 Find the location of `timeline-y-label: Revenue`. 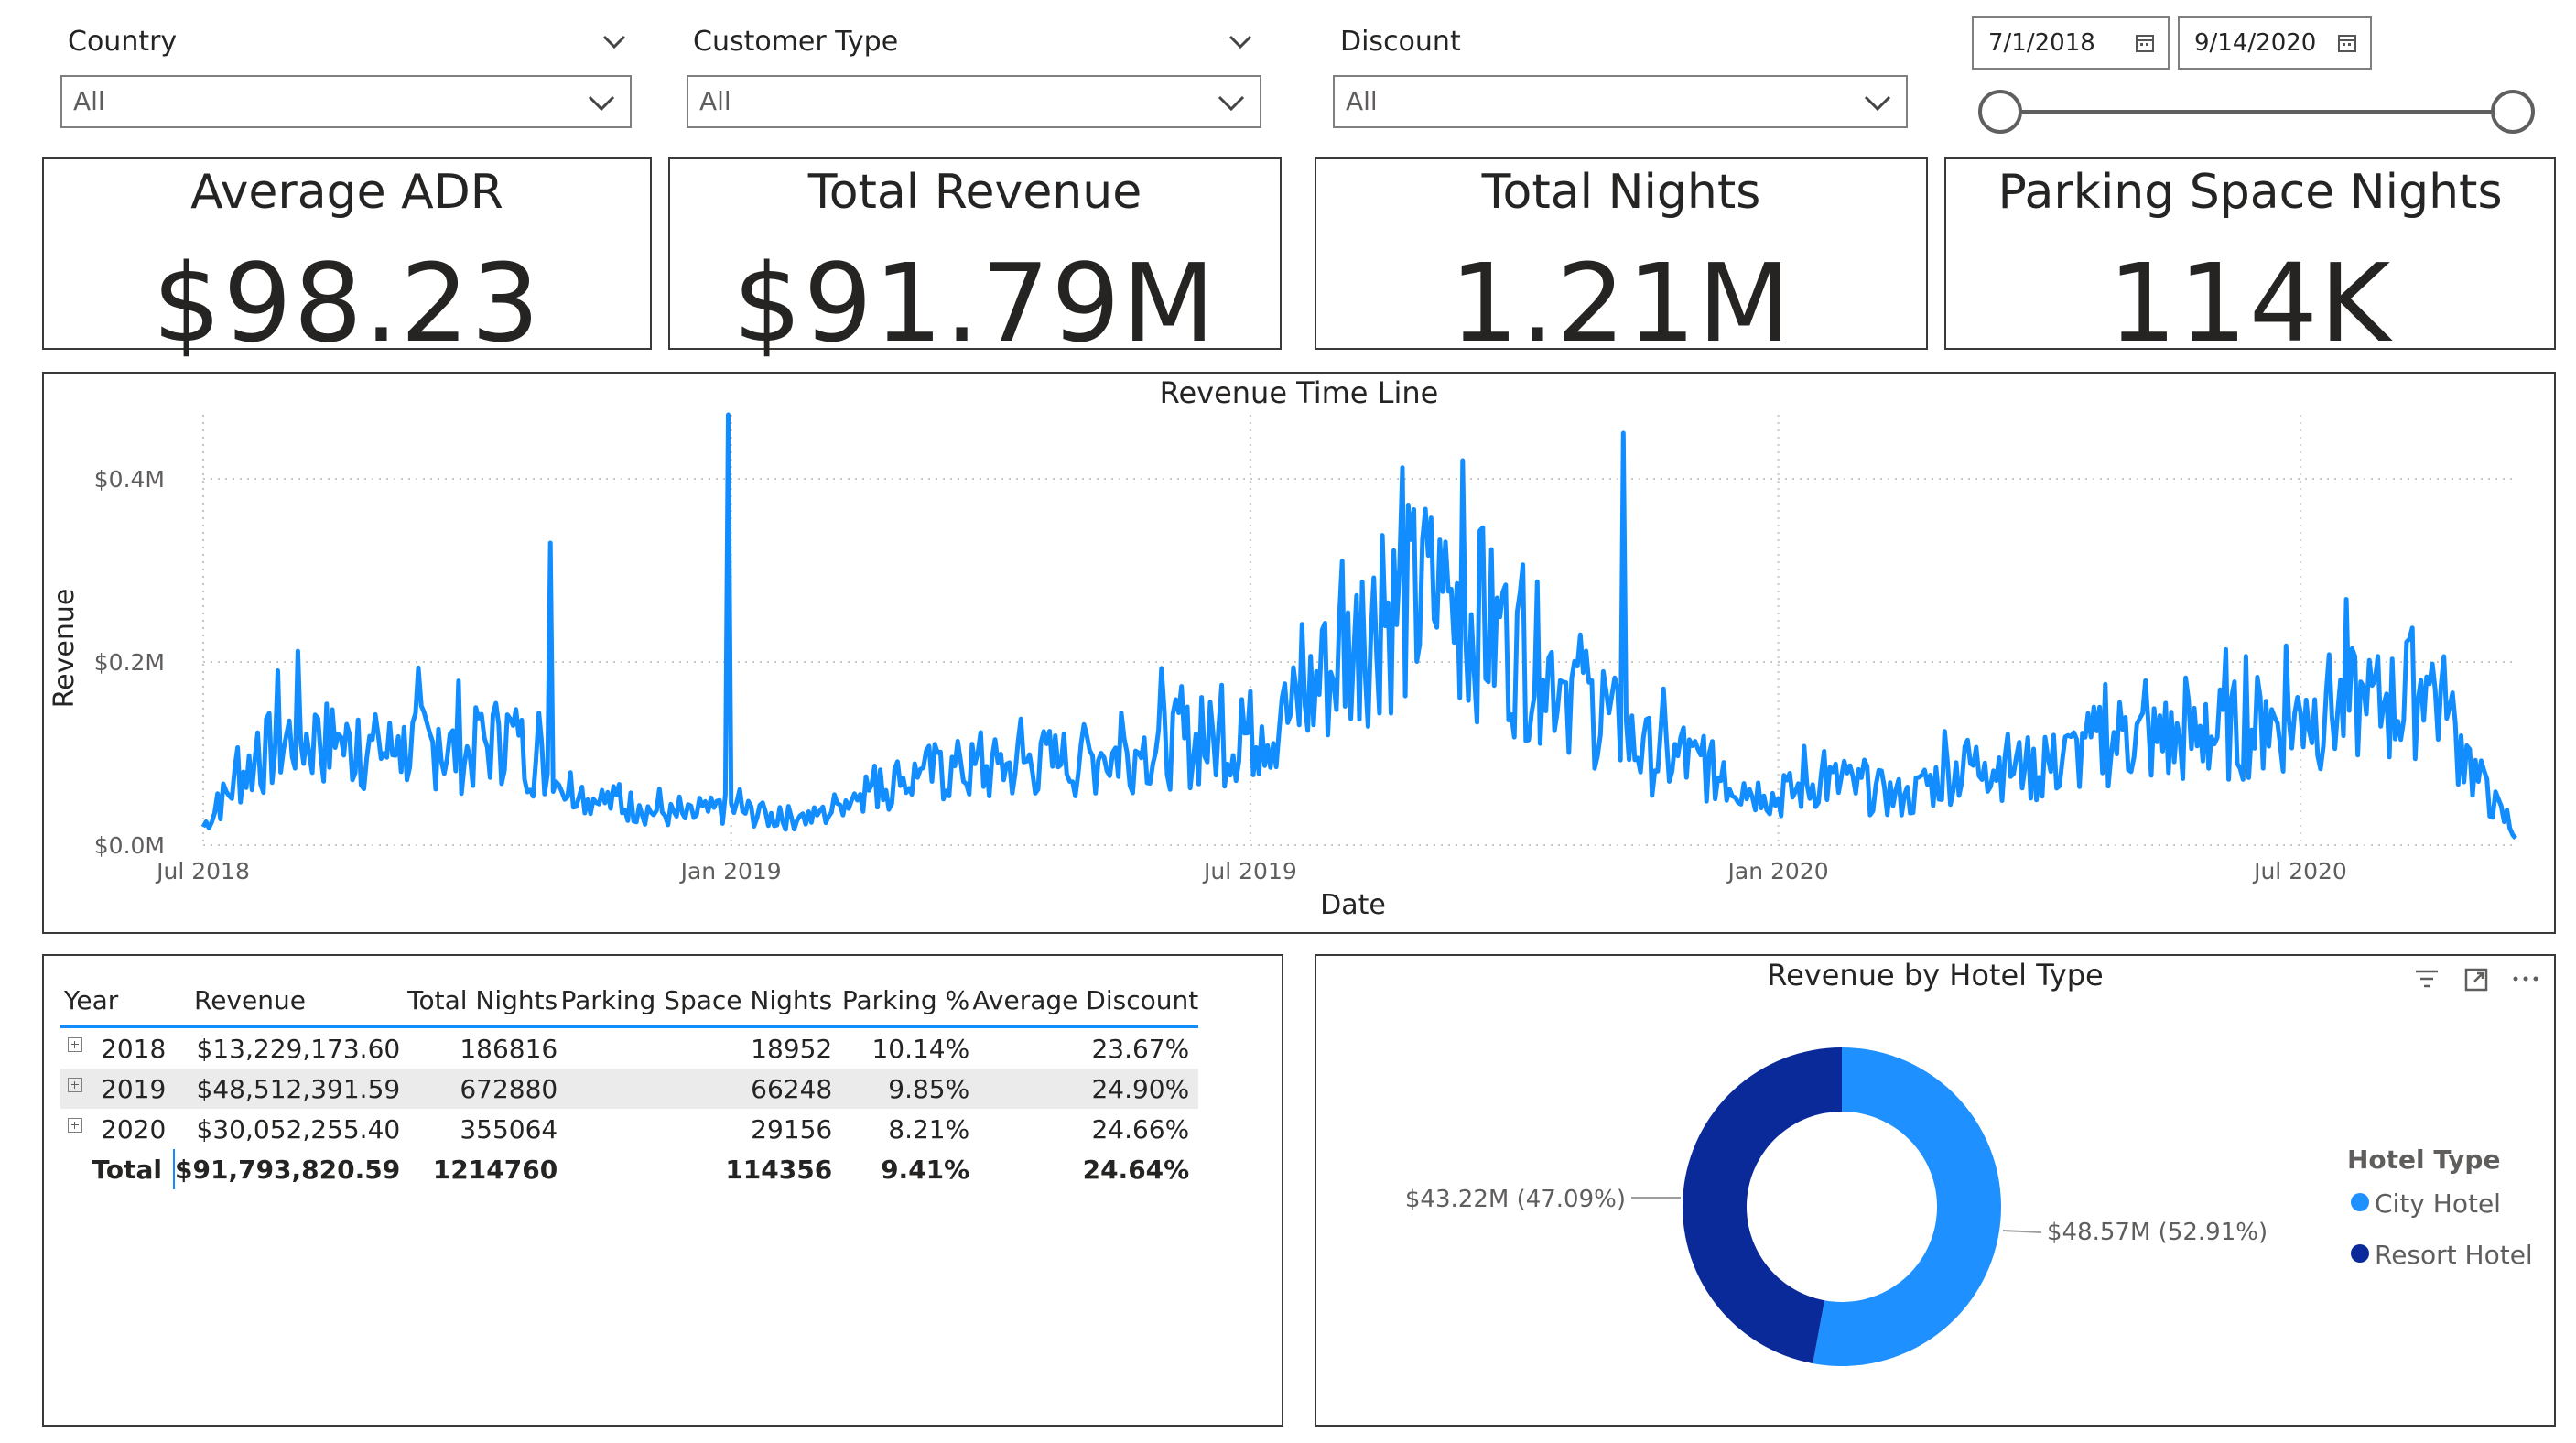

timeline-y-label: Revenue is located at coordinates (65, 649).